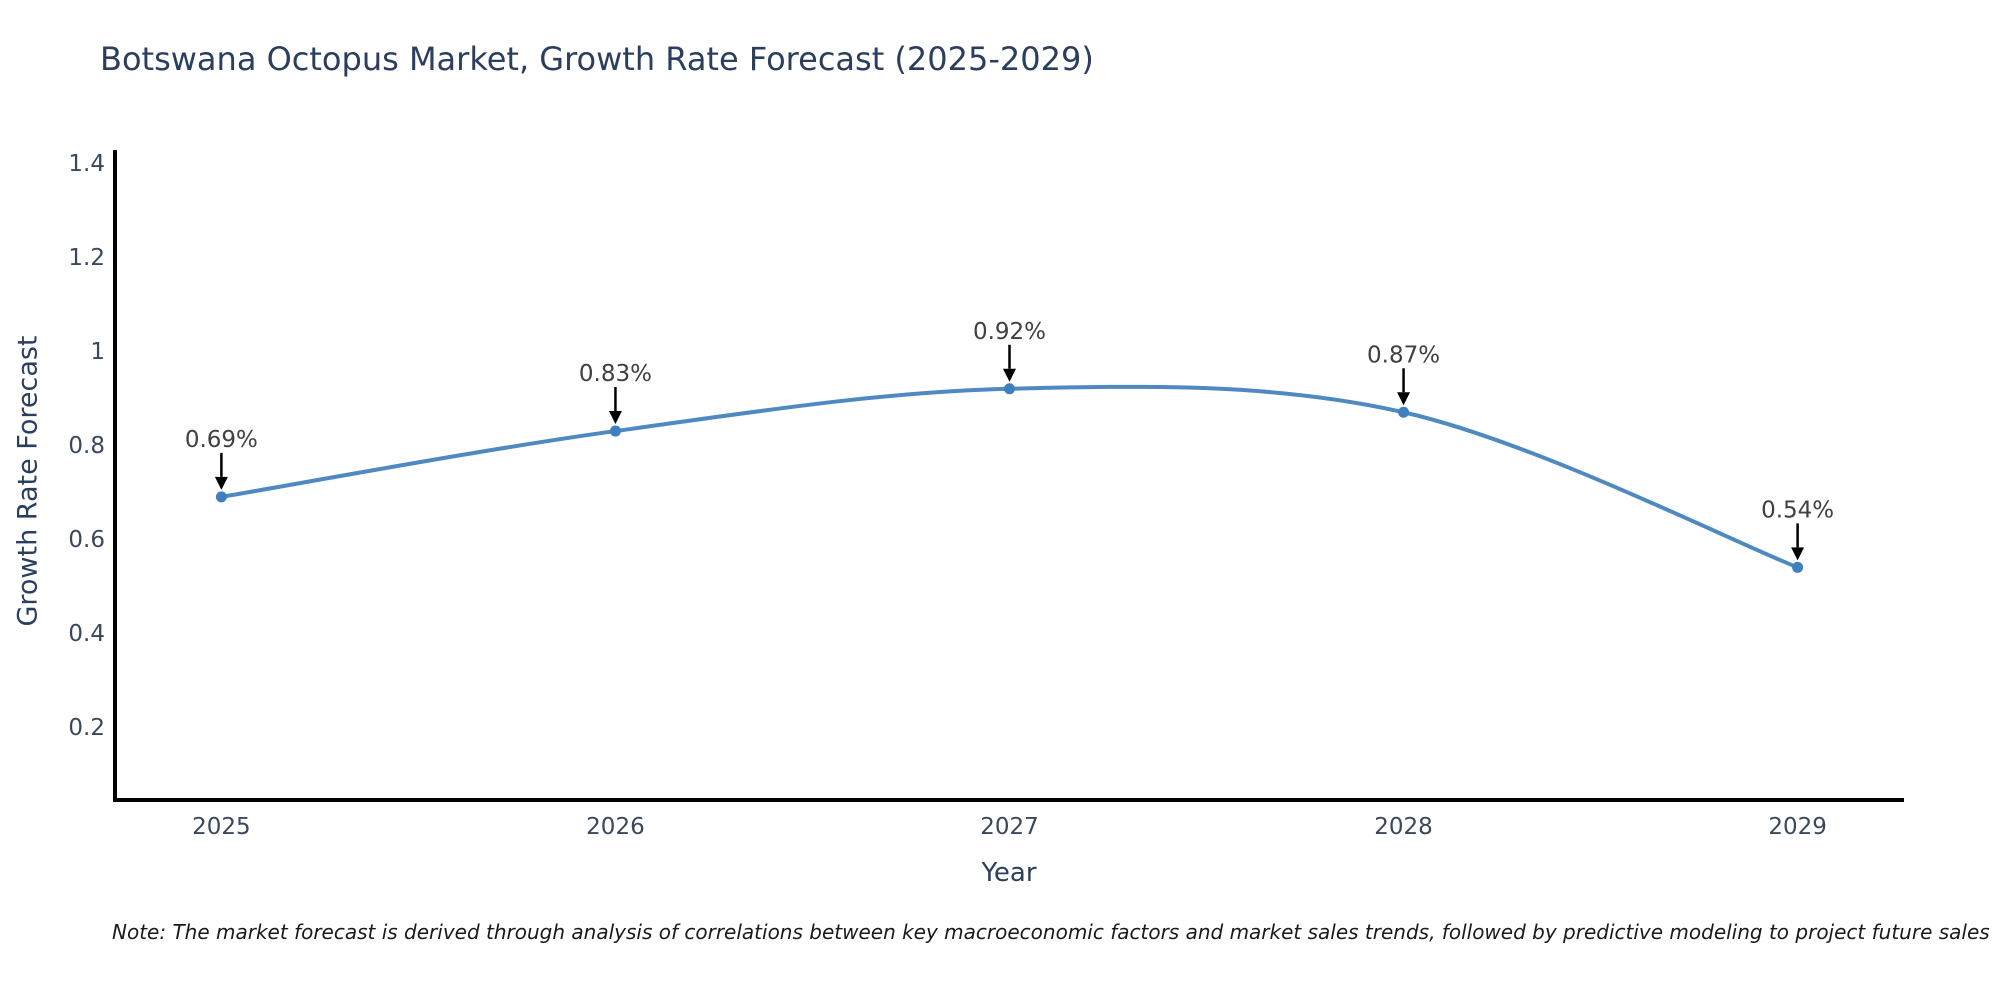 This screenshot has width=2000, height=1000. I want to click on y-tick-label-1.2: 1.2, so click(86, 258).